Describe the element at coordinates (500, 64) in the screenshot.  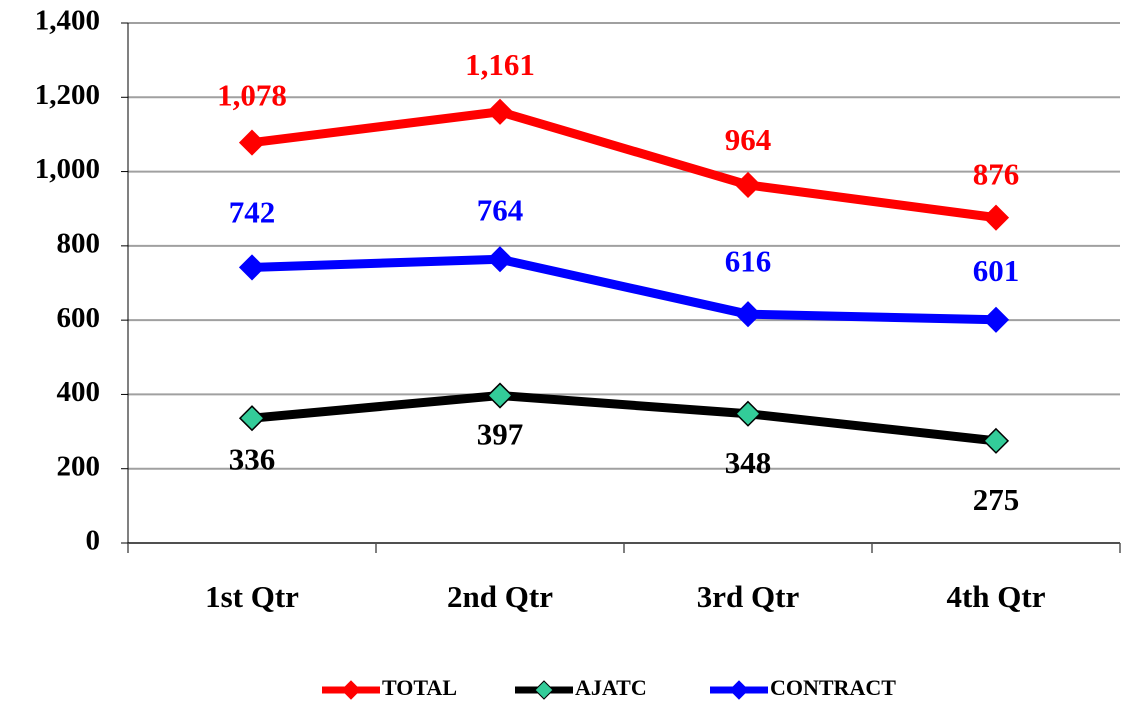
I see `data-label: 1,161` at that location.